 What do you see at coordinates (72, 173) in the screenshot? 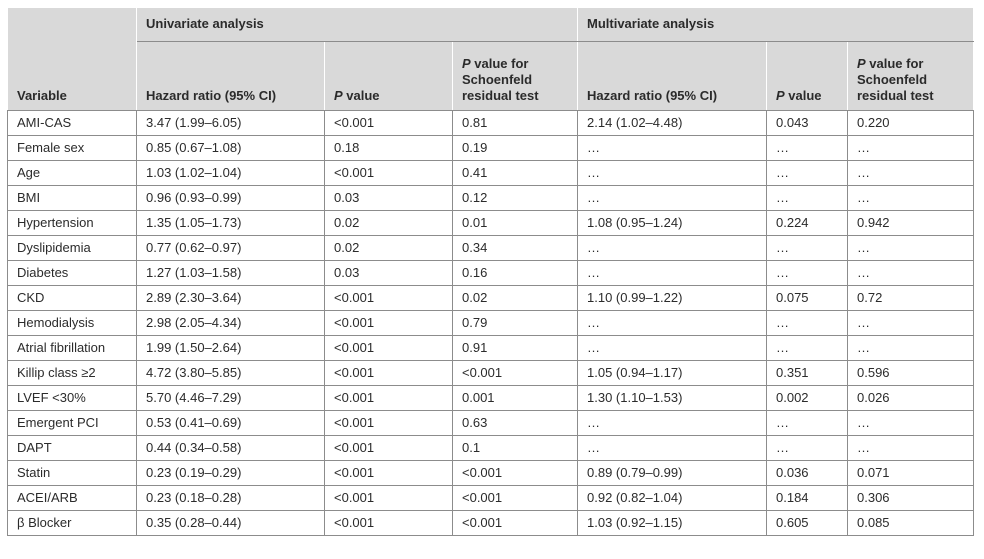
I see `variable-cell: Age` at bounding box center [72, 173].